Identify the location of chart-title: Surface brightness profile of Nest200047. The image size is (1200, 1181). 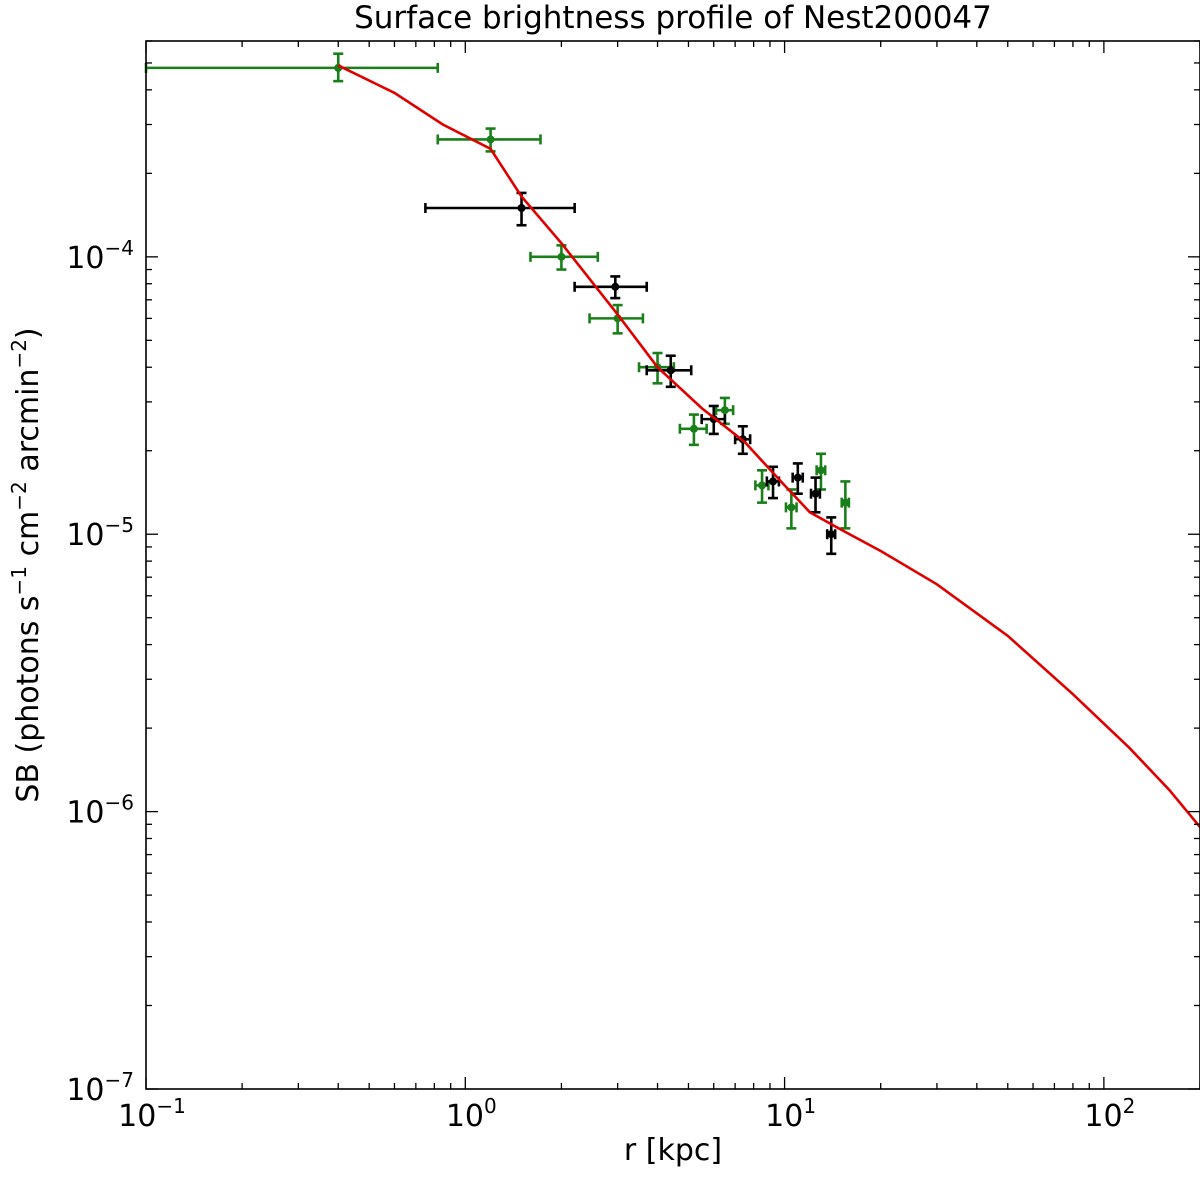
(673, 18).